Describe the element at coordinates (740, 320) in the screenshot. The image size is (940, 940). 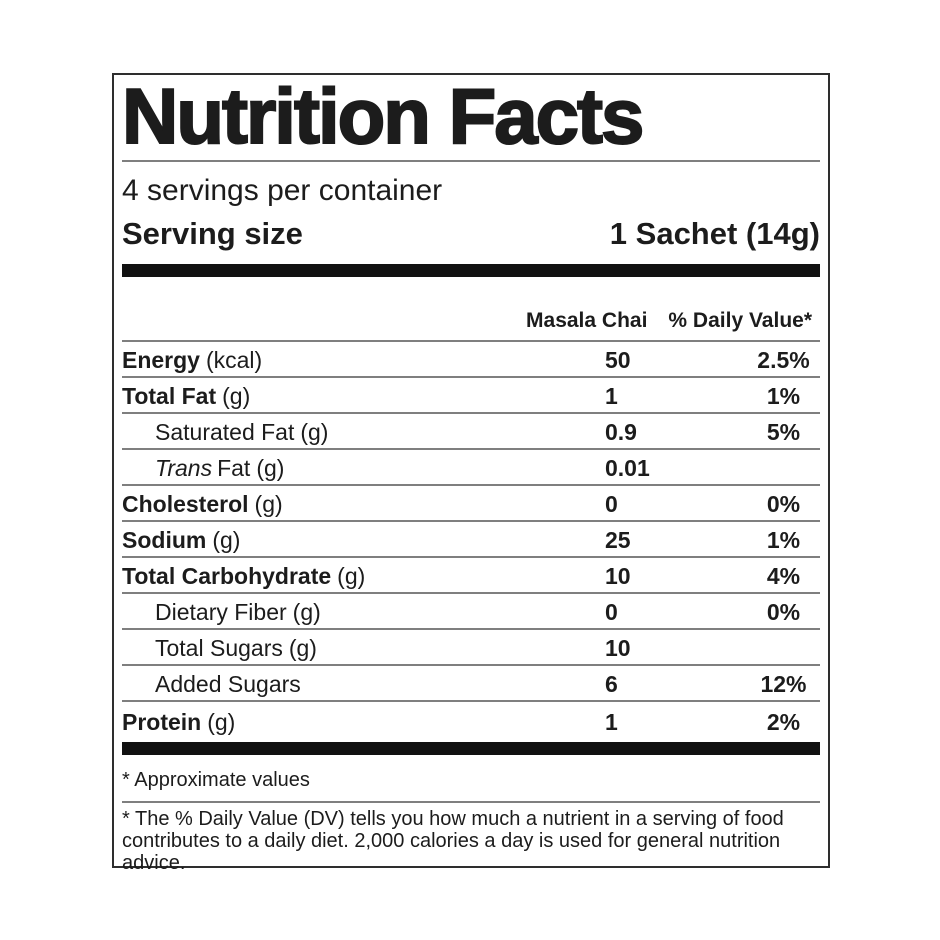
I see `column-header-daily-value: % Daily Value*` at that location.